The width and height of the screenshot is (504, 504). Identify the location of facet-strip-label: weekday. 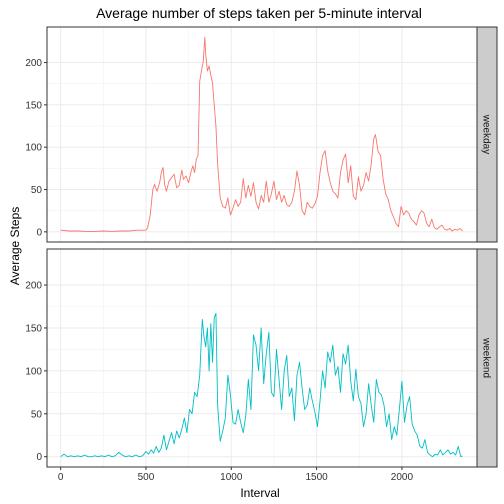
(486, 134).